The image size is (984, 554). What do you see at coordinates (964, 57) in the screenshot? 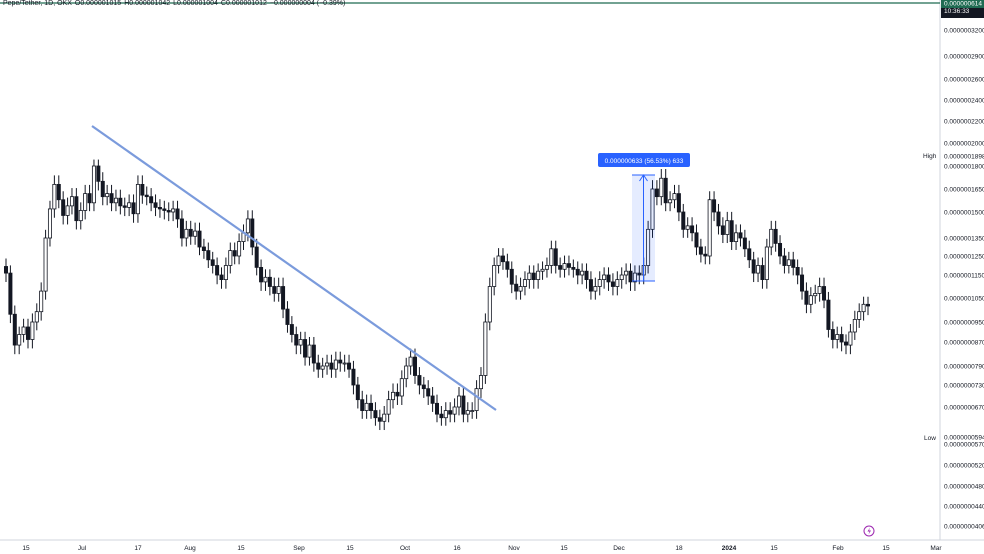
I see `price-tick-label: 0.0000002900` at bounding box center [964, 57].